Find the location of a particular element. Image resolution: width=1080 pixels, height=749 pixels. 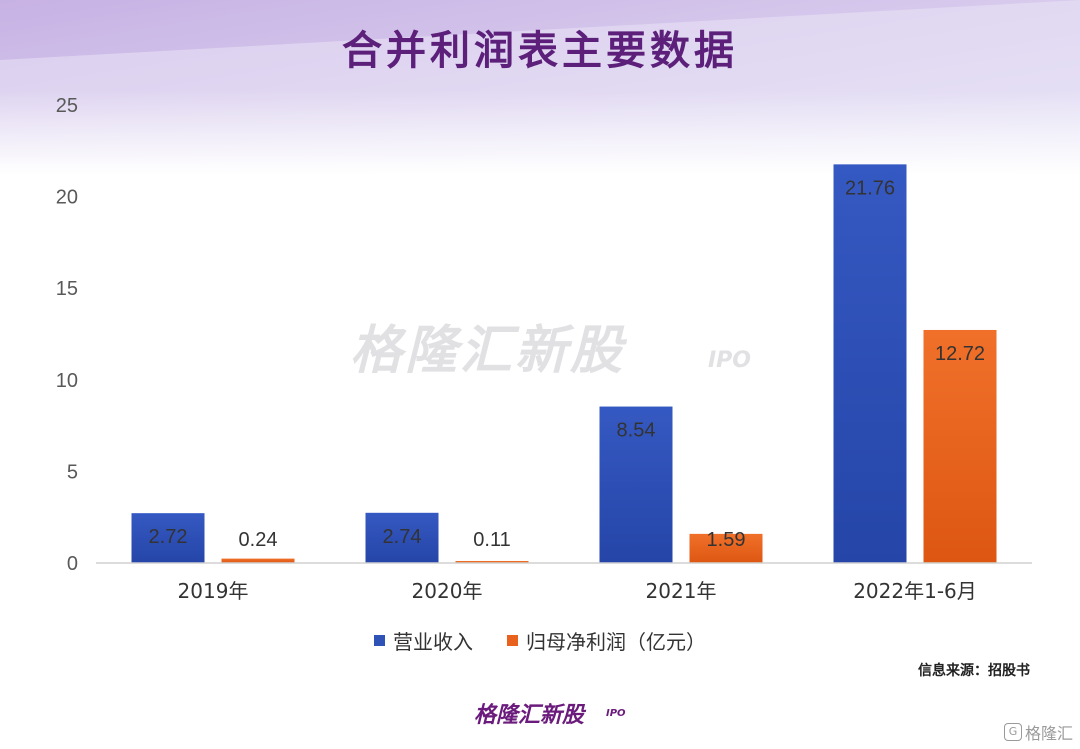

corner-watermark-text: 格隆汇 is located at coordinates (1049, 733).